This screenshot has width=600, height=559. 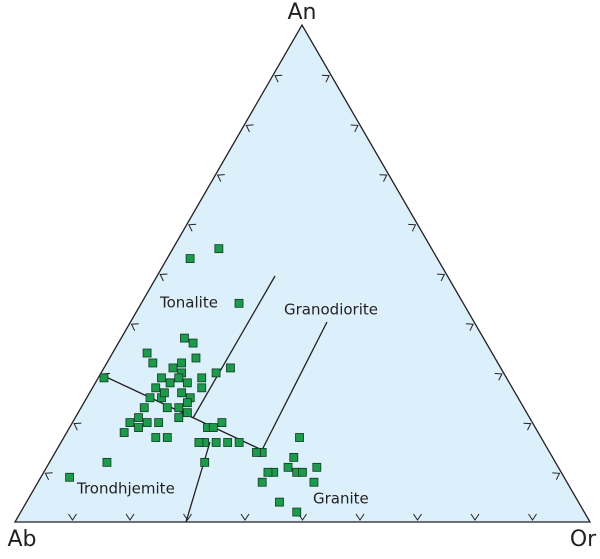 What do you see at coordinates (331, 310) in the screenshot?
I see `field-label: Granodiorite` at bounding box center [331, 310].